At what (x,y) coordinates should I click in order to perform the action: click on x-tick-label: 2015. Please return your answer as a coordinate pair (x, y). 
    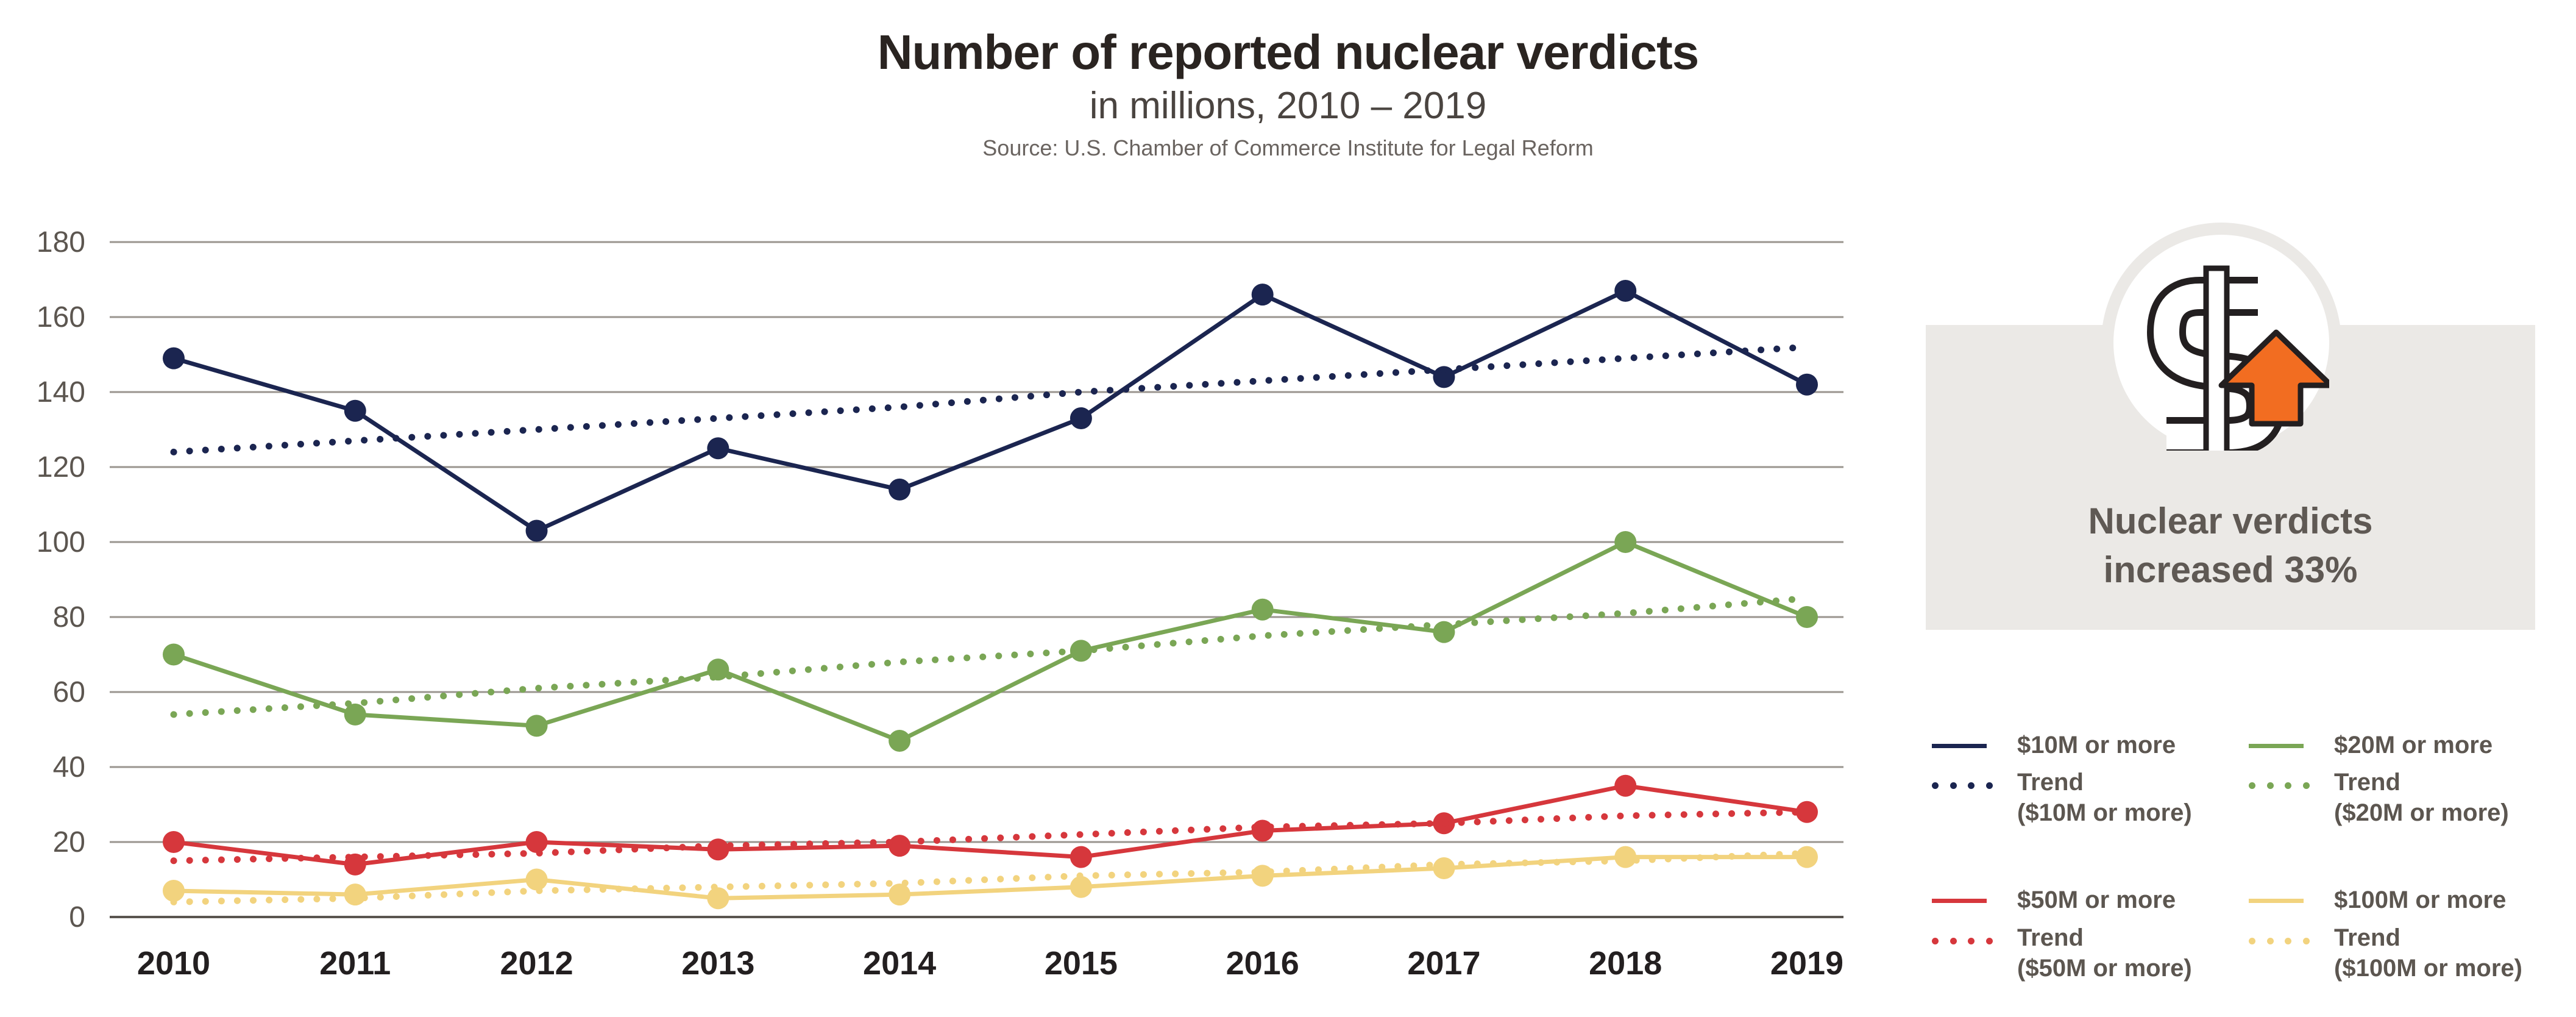
    Looking at the image, I should click on (1082, 963).